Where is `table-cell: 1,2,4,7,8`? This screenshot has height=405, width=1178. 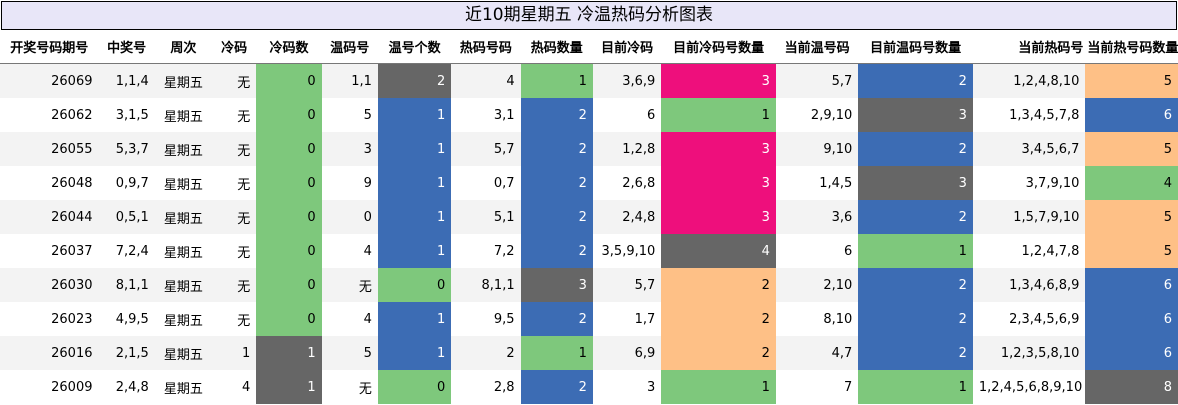
table-cell: 1,2,4,7,8 is located at coordinates (1029, 251).